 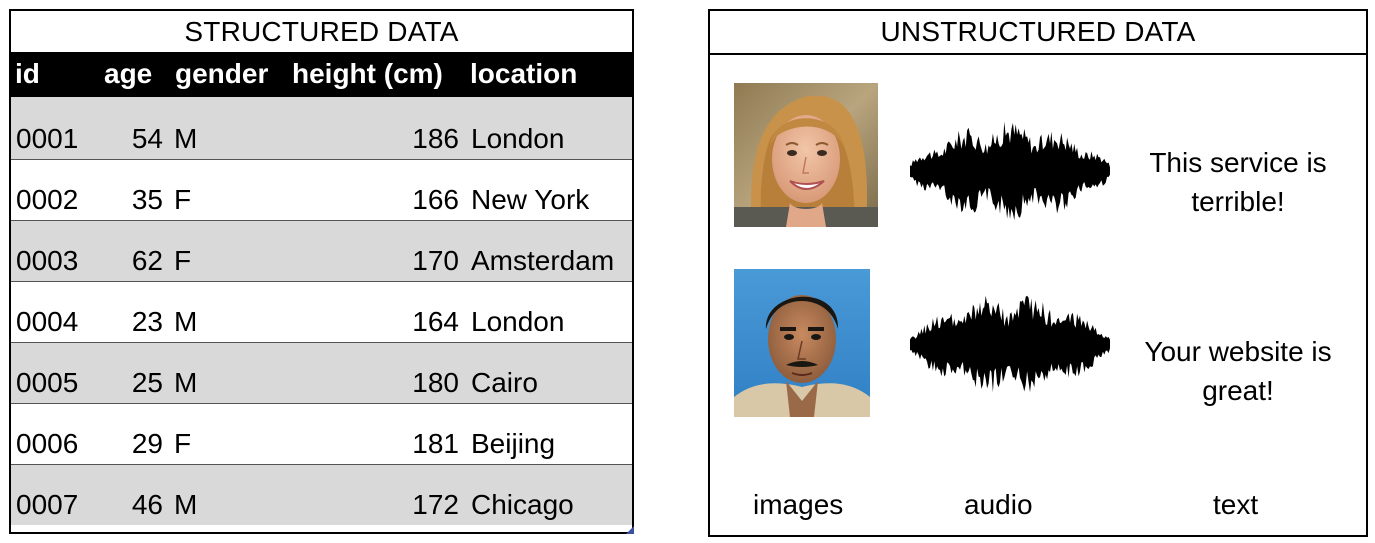 What do you see at coordinates (147, 260) in the screenshot?
I see `cell-age: 62` at bounding box center [147, 260].